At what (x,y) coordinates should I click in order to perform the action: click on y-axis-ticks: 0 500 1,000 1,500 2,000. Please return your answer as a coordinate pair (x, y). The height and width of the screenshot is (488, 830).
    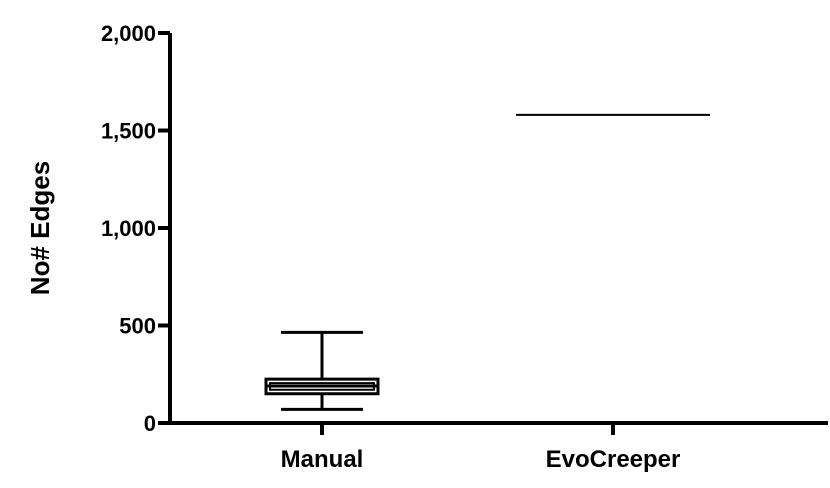
    Looking at the image, I should click on (135, 228).